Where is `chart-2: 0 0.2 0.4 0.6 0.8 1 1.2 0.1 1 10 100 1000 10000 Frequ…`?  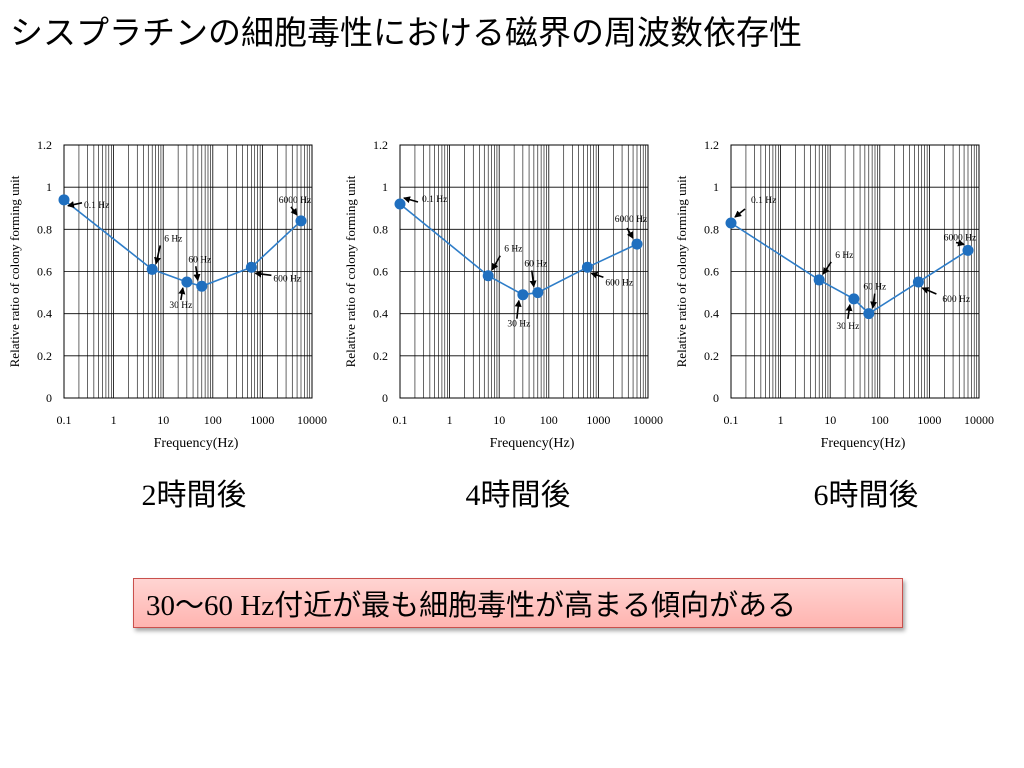 chart-2: 0 0.2 0.4 0.6 0.8 1 1.2 0.1 1 10 100 1000 10000 Frequ… is located at coordinates (834, 294).